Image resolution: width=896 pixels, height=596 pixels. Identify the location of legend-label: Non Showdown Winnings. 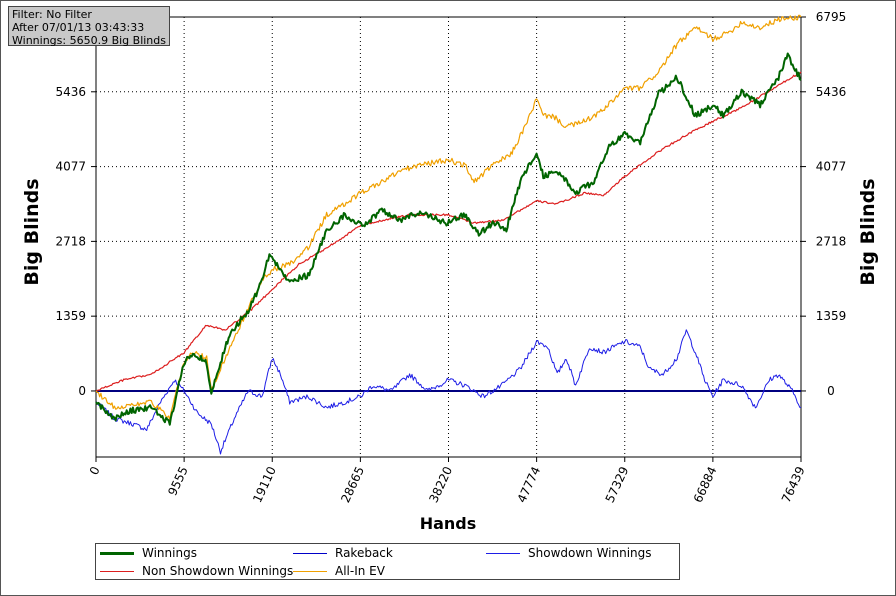
(218, 571).